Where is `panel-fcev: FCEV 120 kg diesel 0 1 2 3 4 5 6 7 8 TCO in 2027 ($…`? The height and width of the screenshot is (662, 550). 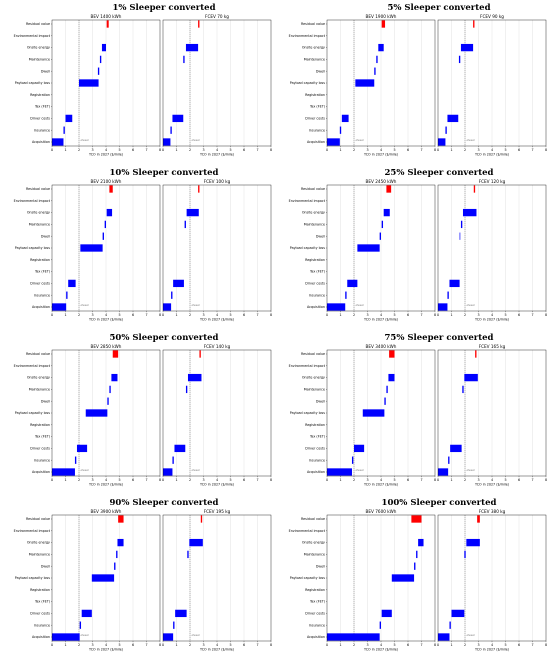 panel-fcev: FCEV 120 kg diesel 0 1 2 3 4 5 6 7 8 TCO in 2027 ($… is located at coordinates (492, 250).